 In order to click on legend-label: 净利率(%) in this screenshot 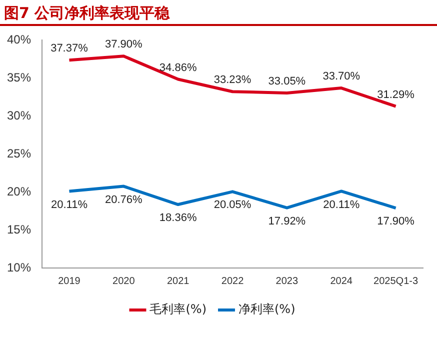, I will do `click(267, 309)`.